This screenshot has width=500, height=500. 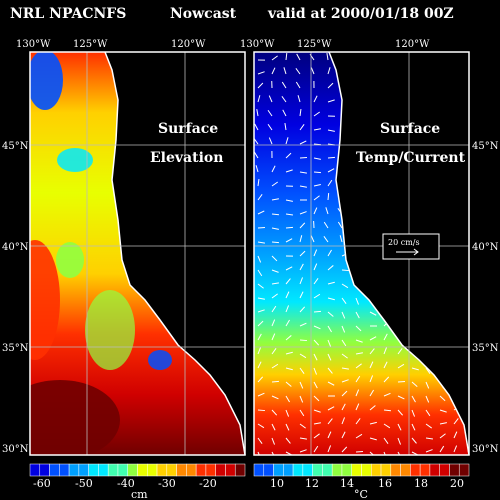 I want to click on lat-label: 30°N, so click(x=15, y=449).